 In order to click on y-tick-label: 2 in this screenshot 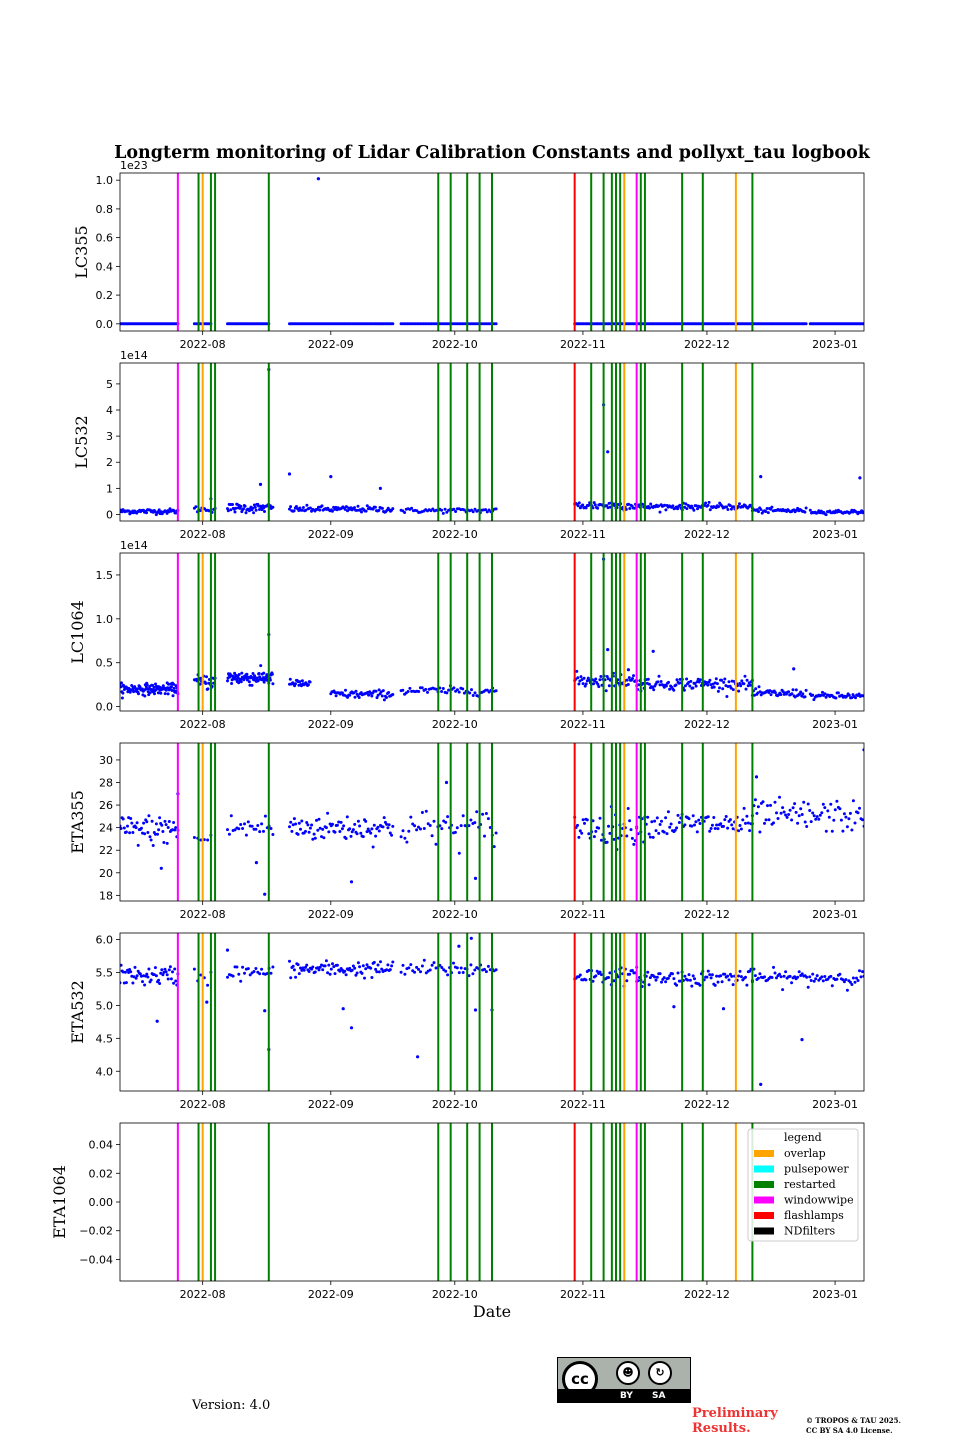, I will do `click(109, 462)`.